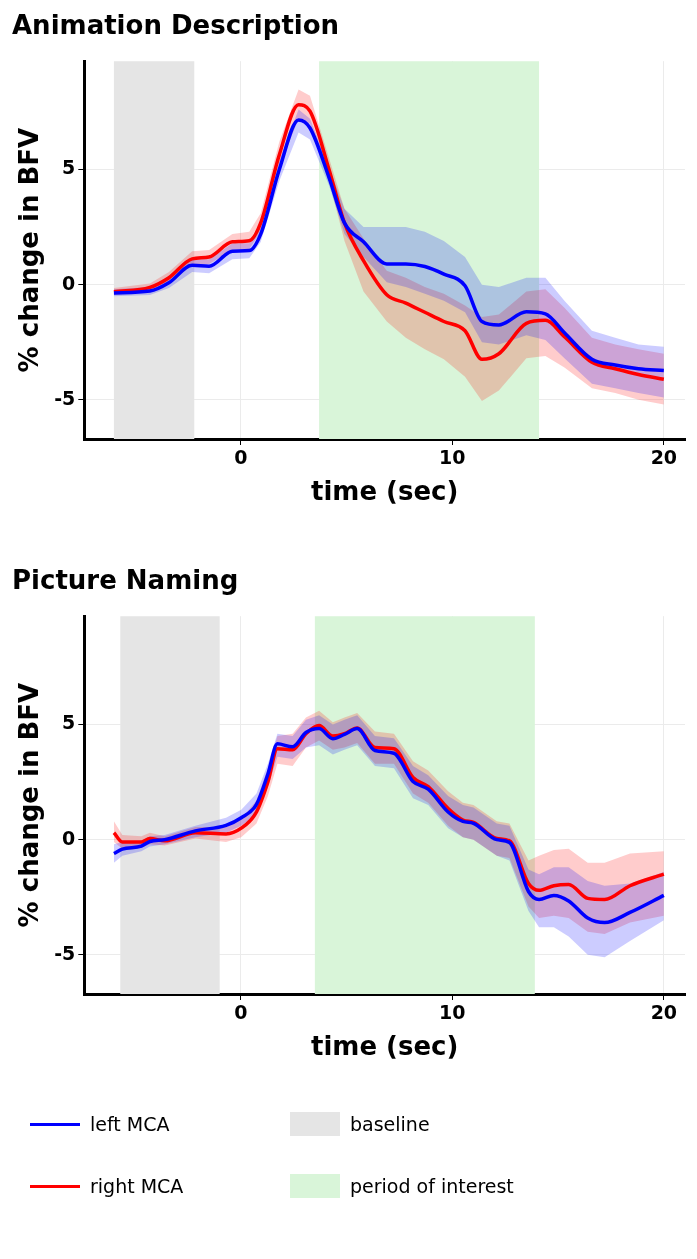  What do you see at coordinates (176, 25) in the screenshot?
I see `chart-title: Animation Description` at bounding box center [176, 25].